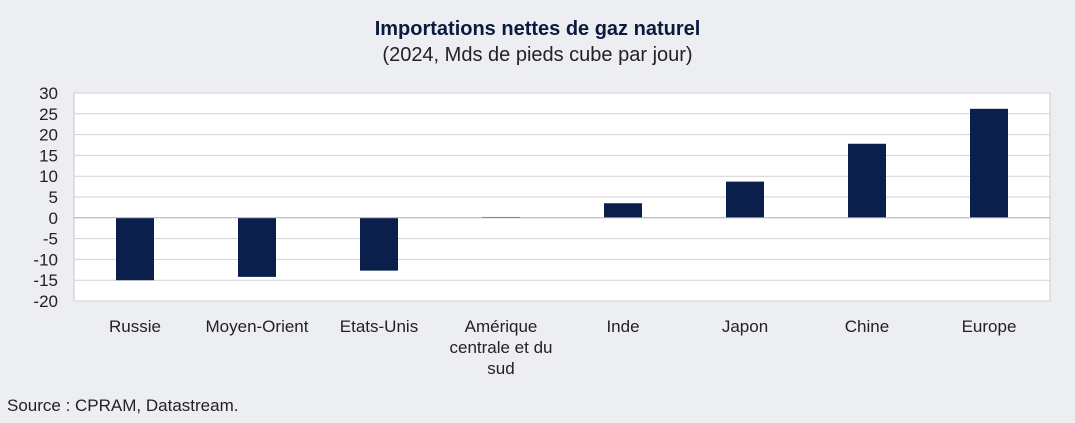 Image resolution: width=1075 pixels, height=423 pixels. What do you see at coordinates (501, 326) in the screenshot?
I see `x-category-label: Amérique` at bounding box center [501, 326].